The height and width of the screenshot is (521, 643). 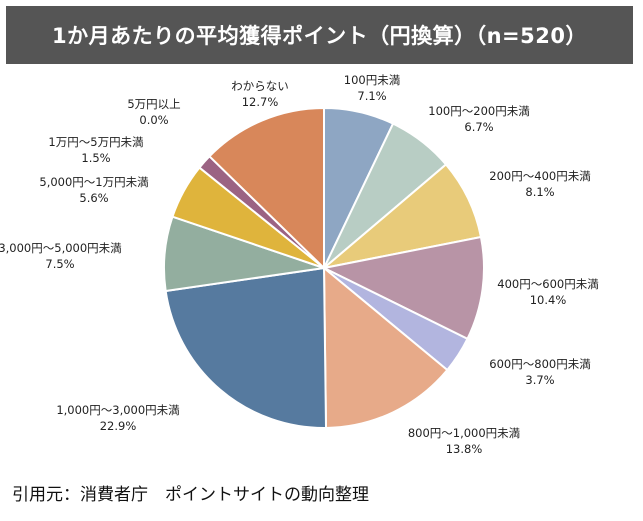 What do you see at coordinates (260, 86) in the screenshot?
I see `slice-category: わからない` at bounding box center [260, 86].